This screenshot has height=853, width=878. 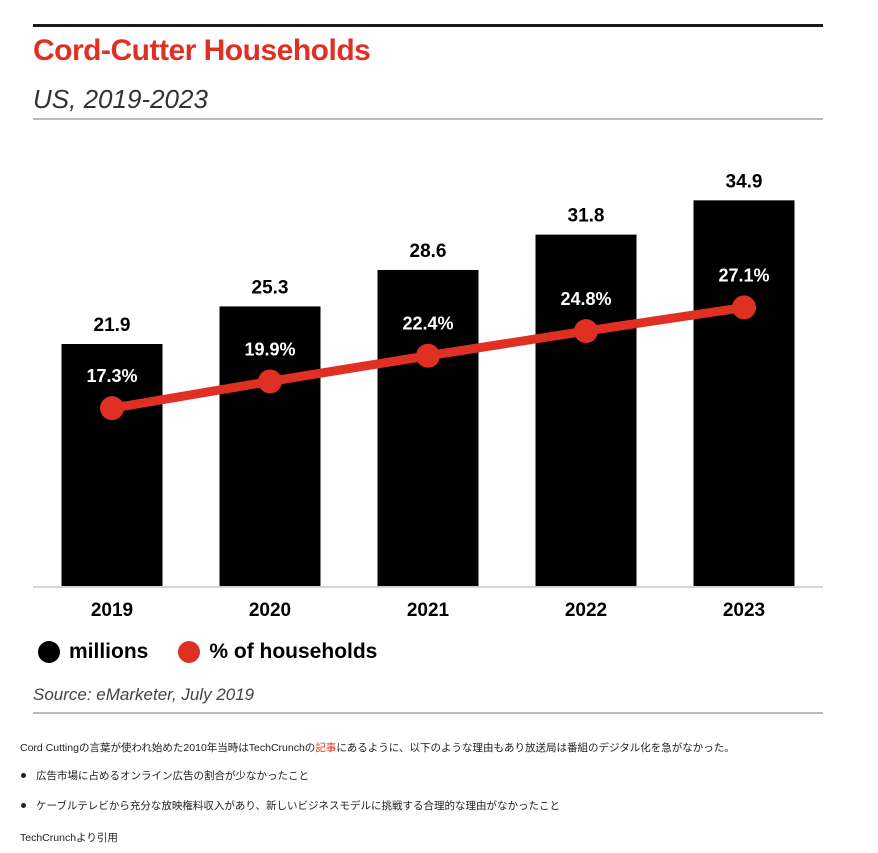 What do you see at coordinates (269, 349) in the screenshot?
I see `line-value-label-2020: 19.9%` at bounding box center [269, 349].